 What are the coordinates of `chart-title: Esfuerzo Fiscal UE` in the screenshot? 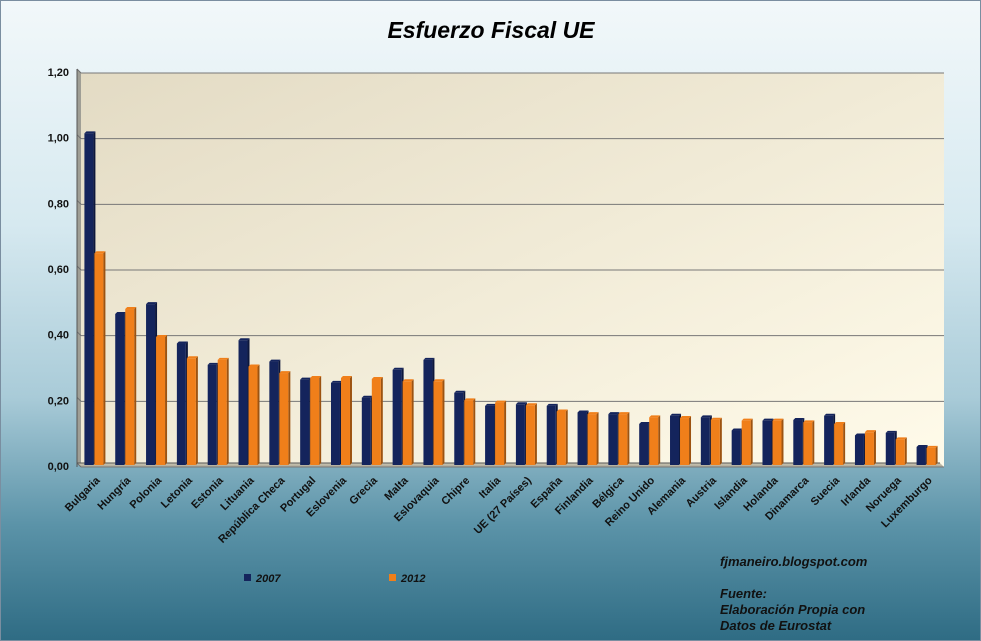 It's located at (491, 30).